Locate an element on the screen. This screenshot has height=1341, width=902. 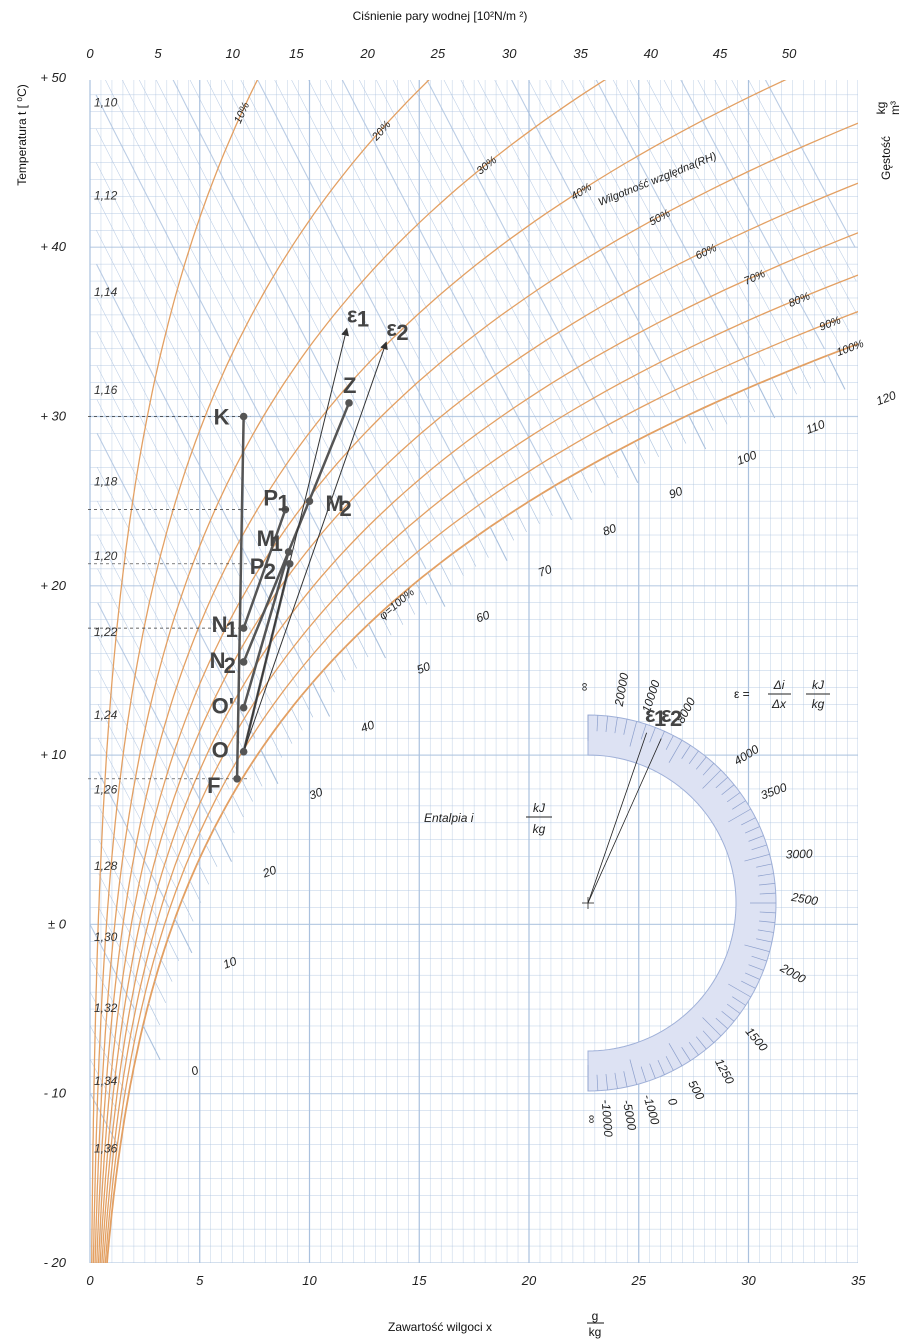
enthalpy-tick-label: 20 is located at coordinates (269, 872).